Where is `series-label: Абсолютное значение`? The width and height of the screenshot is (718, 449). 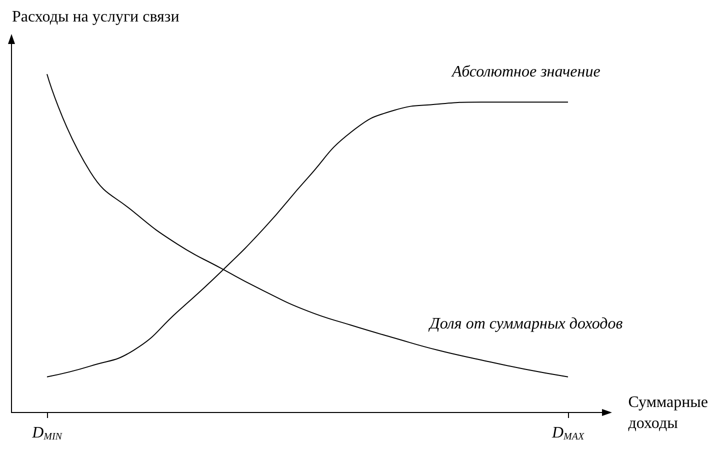
series-label: Абсолютное значение is located at coordinates (525, 72).